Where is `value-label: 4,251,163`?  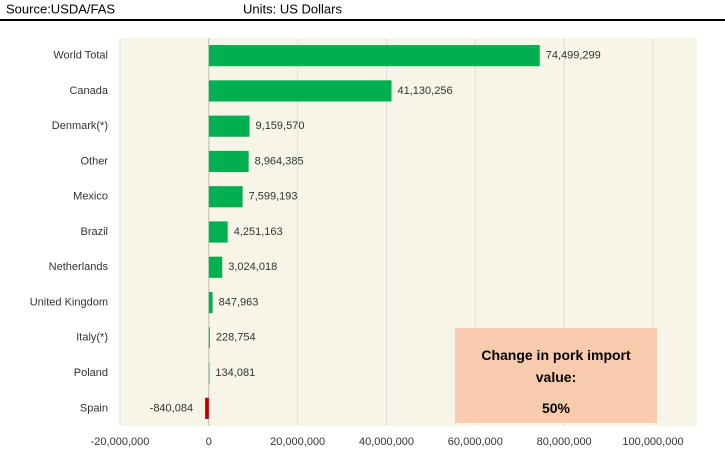 value-label: 4,251,163 is located at coordinates (258, 232).